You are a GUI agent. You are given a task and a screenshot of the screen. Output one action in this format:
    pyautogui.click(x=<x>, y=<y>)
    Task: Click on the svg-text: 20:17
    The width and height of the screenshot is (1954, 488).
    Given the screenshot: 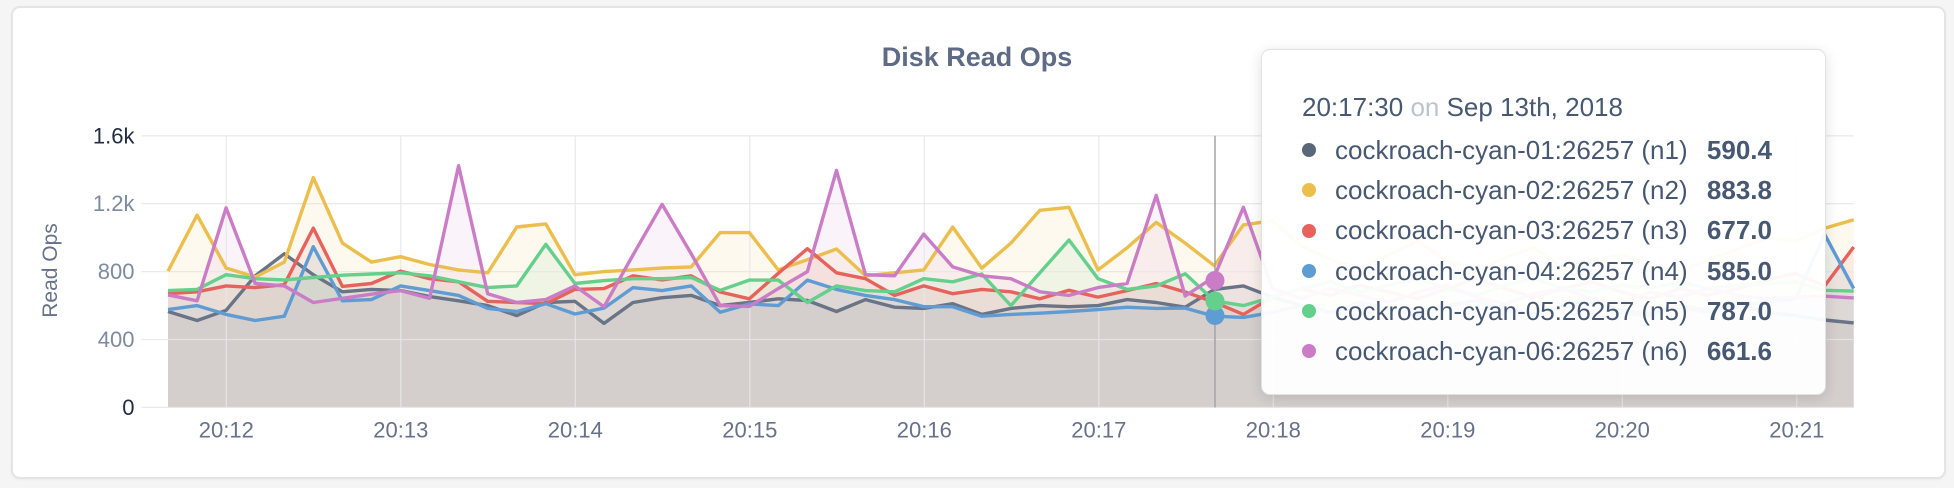 What is the action you would take?
    pyautogui.click(x=1098, y=430)
    